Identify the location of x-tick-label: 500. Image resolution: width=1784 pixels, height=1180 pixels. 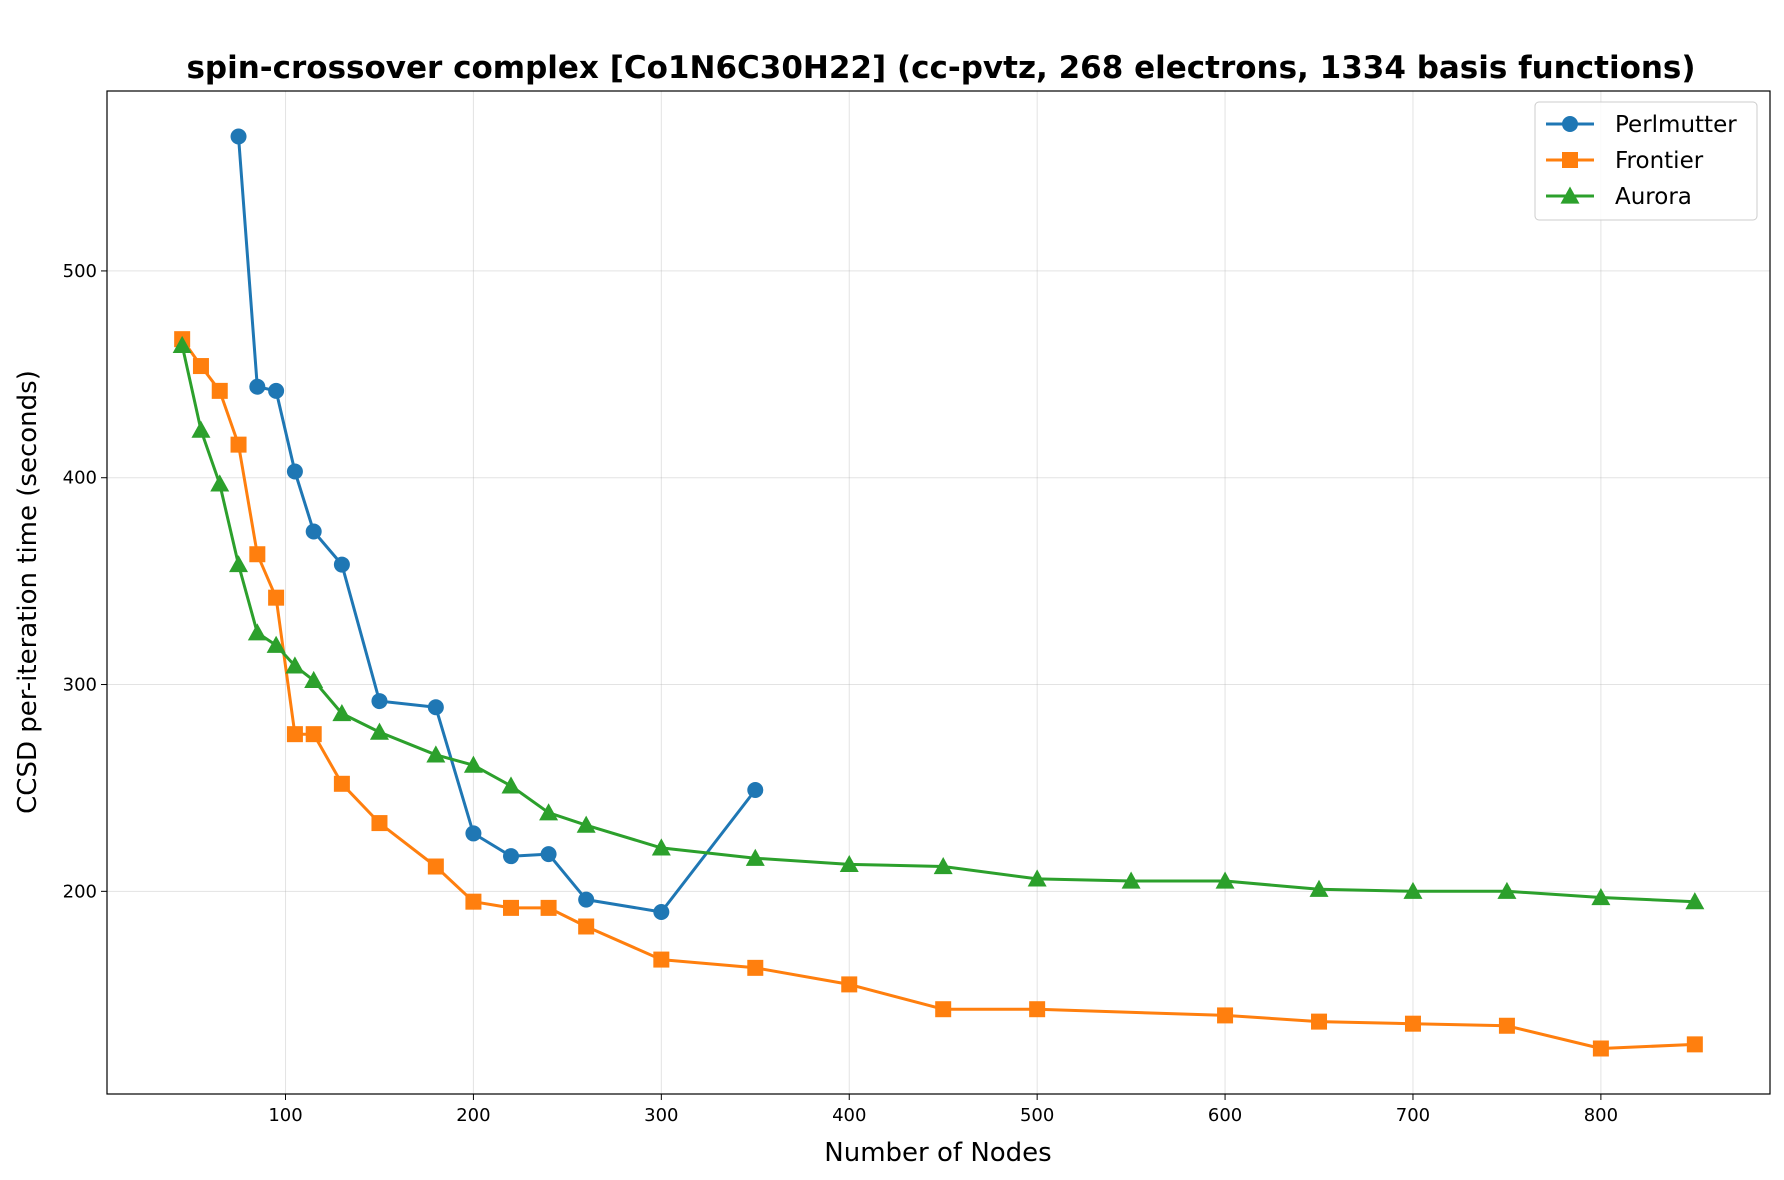
(1037, 1115).